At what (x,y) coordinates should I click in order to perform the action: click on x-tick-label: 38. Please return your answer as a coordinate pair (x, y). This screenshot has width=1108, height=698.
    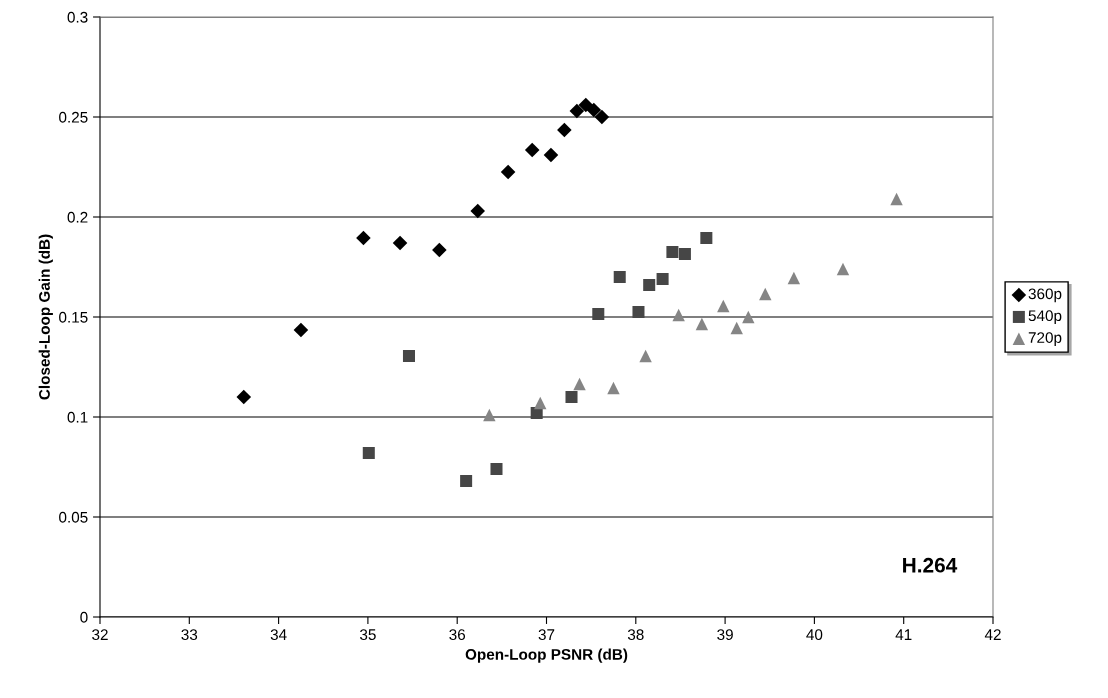
    Looking at the image, I should click on (635, 635).